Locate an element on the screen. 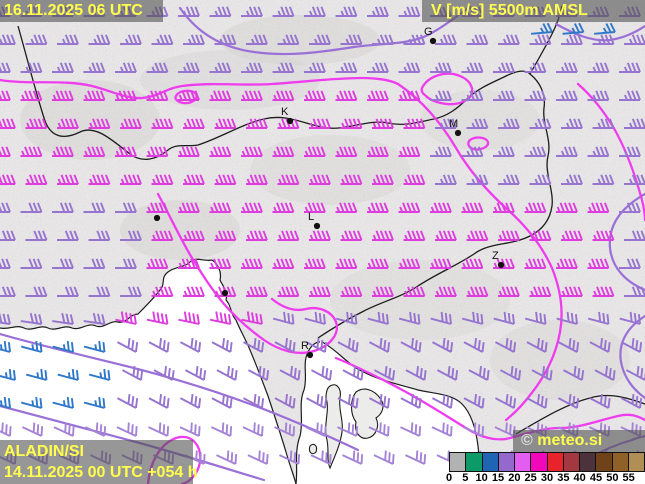  legend-tick: 0 is located at coordinates (449, 478).